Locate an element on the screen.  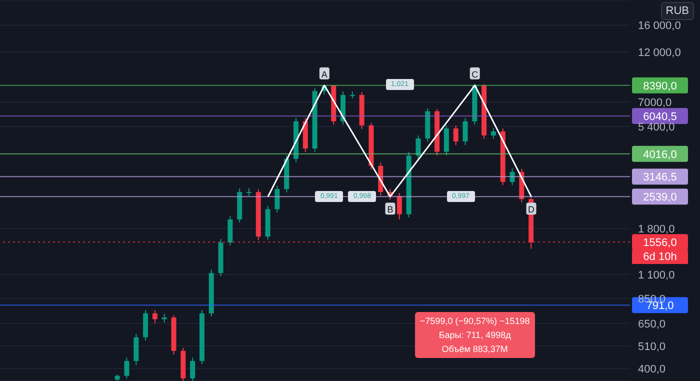
y-tick-label: 12 000,0 is located at coordinates (659, 52).